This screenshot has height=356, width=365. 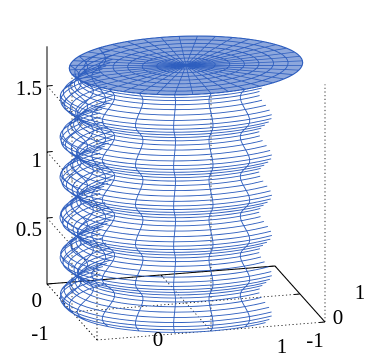 I want to click on x-tick-label: 1, so click(x=282, y=345).